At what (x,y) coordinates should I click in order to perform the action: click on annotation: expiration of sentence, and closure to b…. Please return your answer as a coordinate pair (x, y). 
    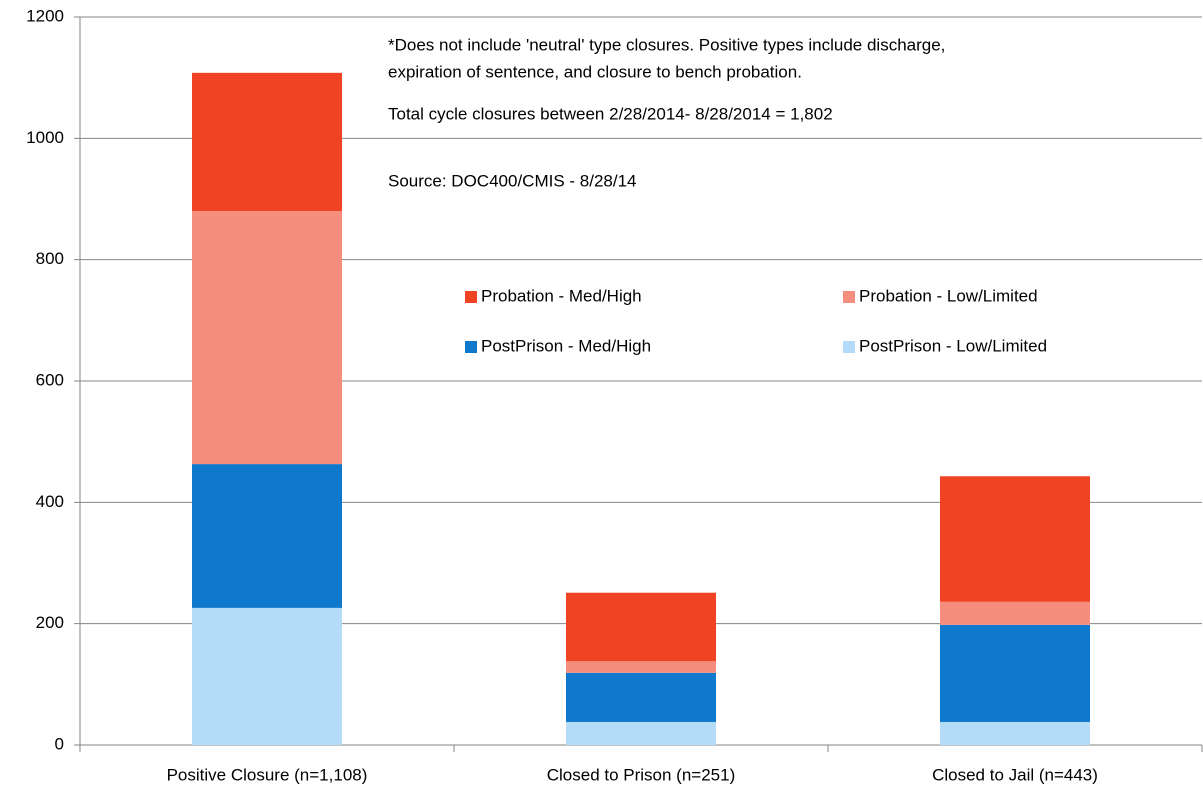
    Looking at the image, I should click on (595, 71).